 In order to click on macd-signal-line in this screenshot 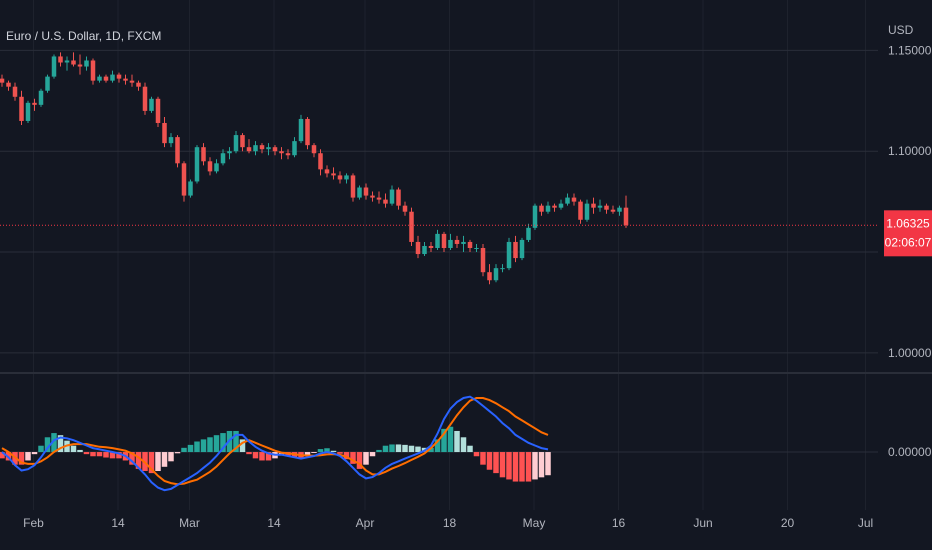, I will do `click(275, 441)`.